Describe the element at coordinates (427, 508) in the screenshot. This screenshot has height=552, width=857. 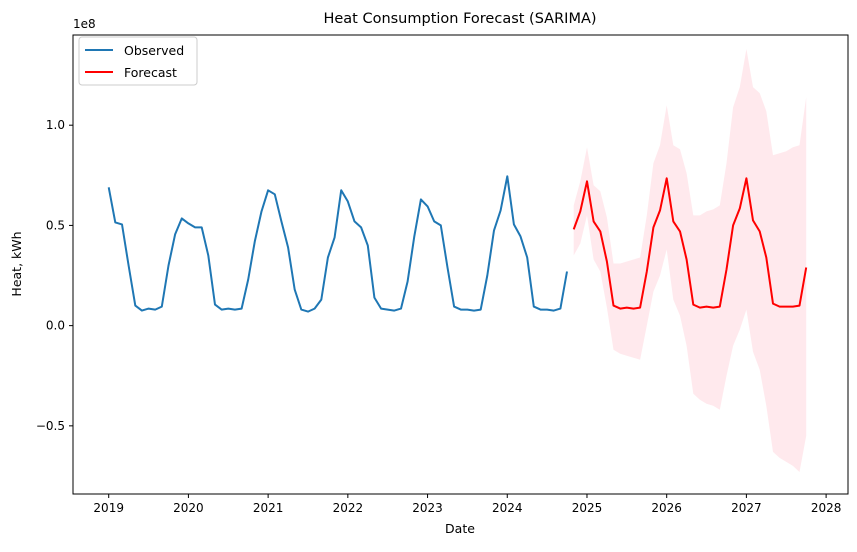
I see `x-tick-label: 2023` at that location.